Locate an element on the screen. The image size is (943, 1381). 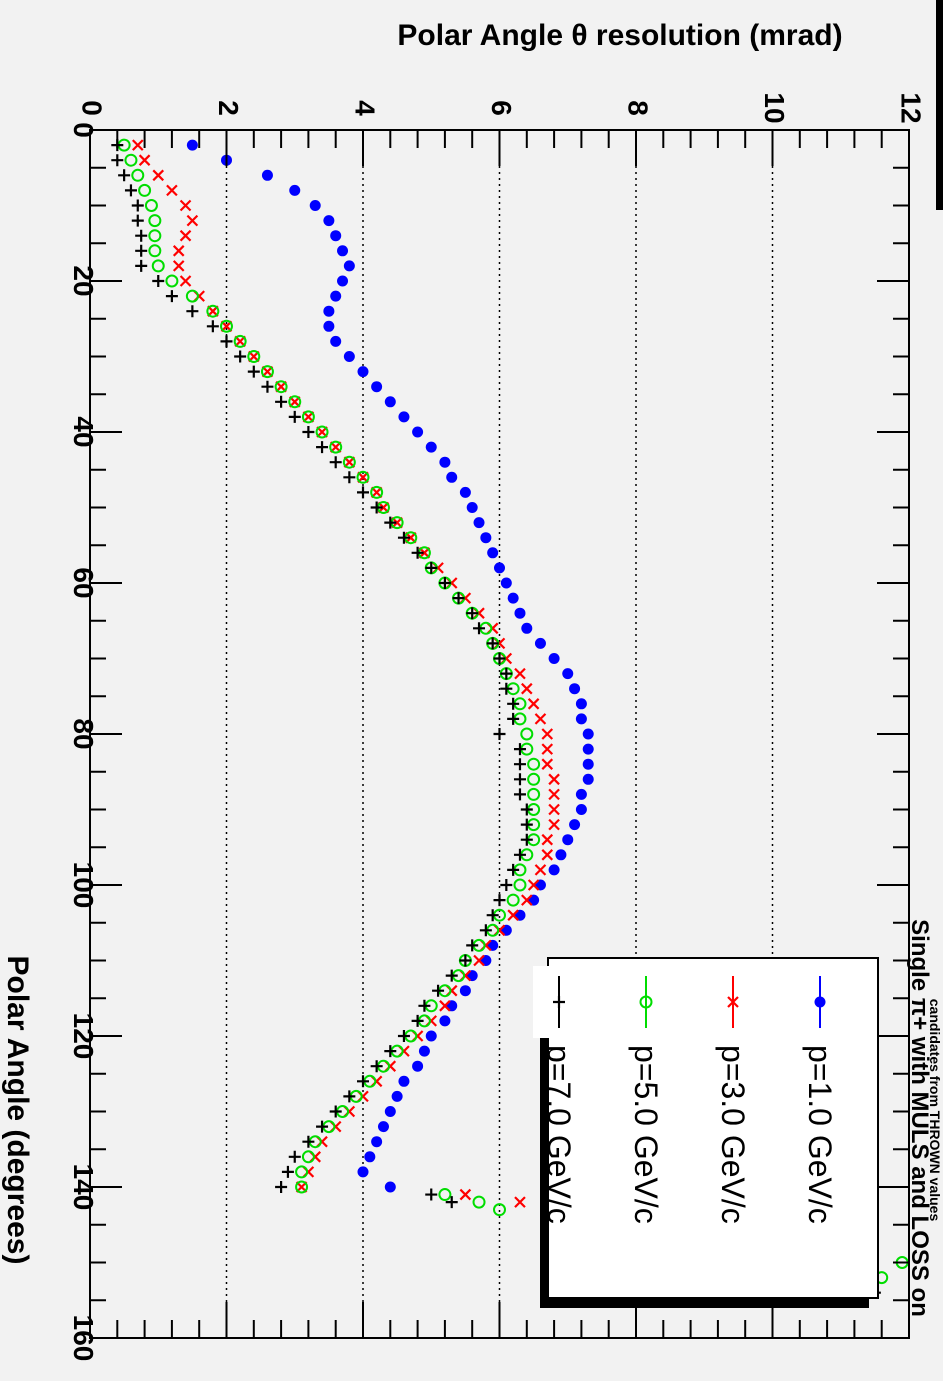
x-tick-label: 120 is located at coordinates (83, 1036).